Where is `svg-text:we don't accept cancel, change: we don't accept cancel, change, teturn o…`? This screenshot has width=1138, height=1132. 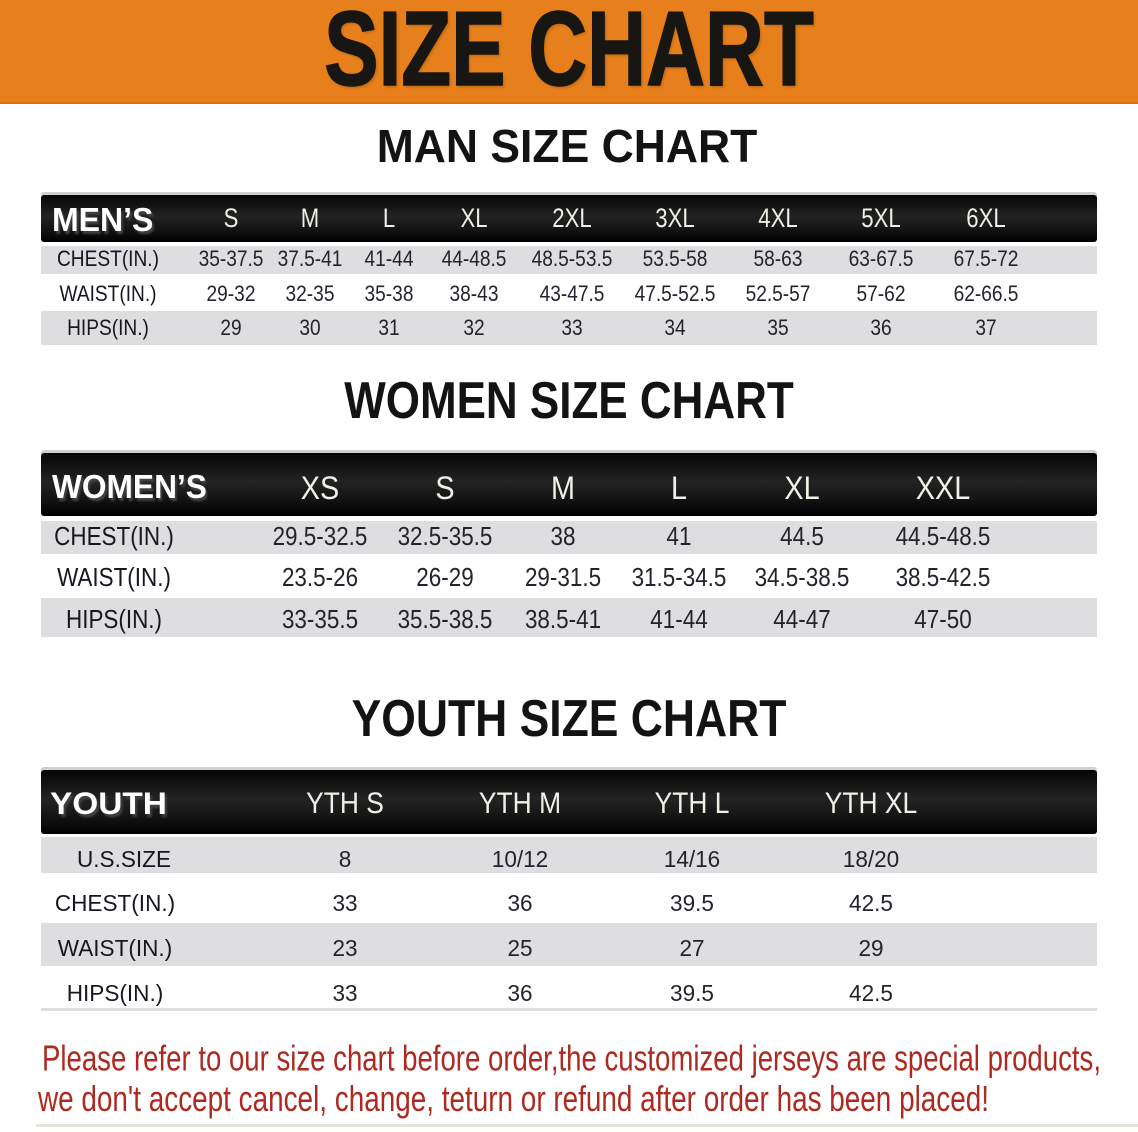
svg-text:we don't accept cancel, change: we don't accept cancel, change, teturn o… is located at coordinates (513, 1098).